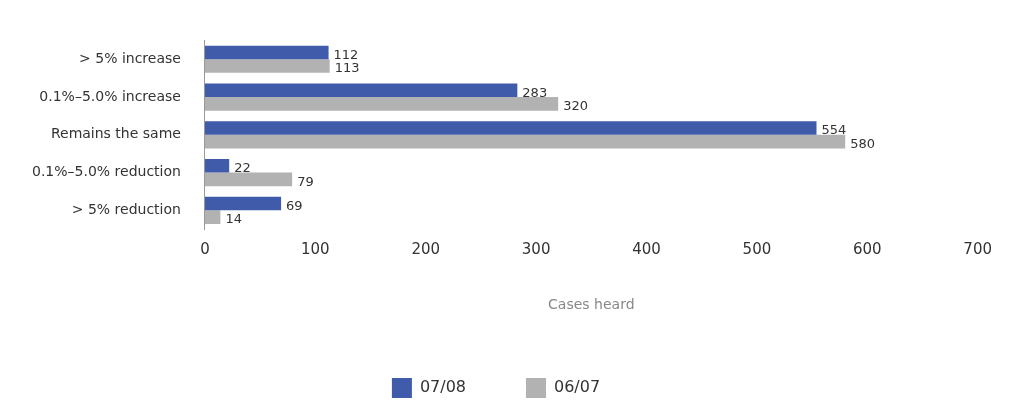 This screenshot has width=1012, height=416. I want to click on x-tick-label: 100, so click(315, 249).